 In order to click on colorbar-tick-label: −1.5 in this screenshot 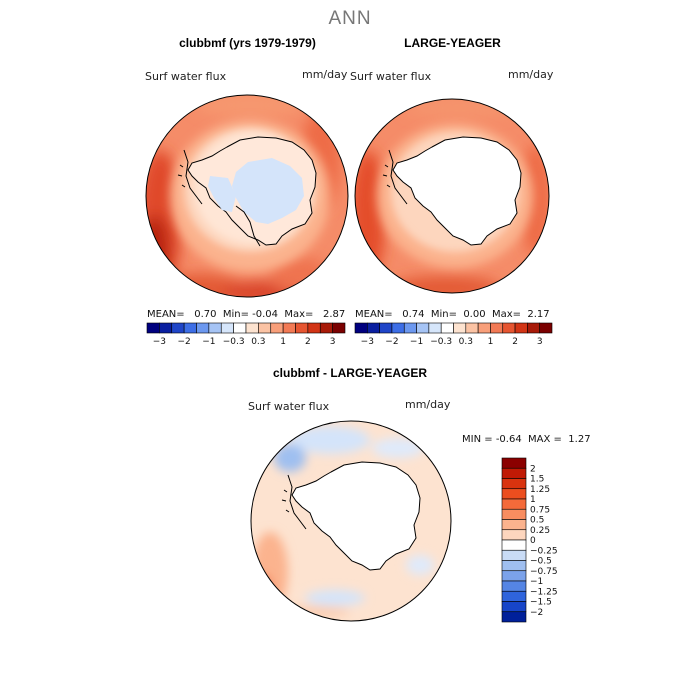, I will do `click(541, 603)`.